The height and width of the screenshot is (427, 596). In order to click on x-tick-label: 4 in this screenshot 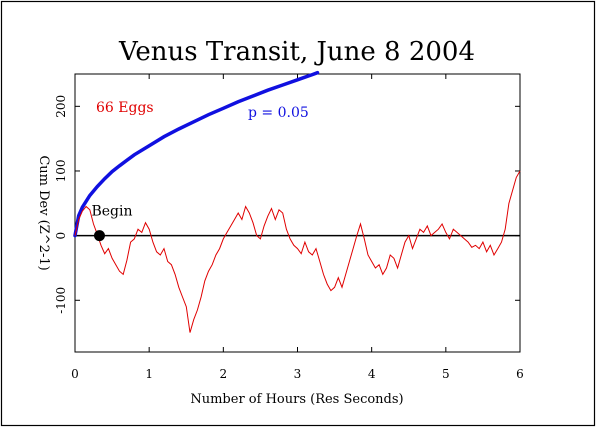, I will do `click(372, 374)`.